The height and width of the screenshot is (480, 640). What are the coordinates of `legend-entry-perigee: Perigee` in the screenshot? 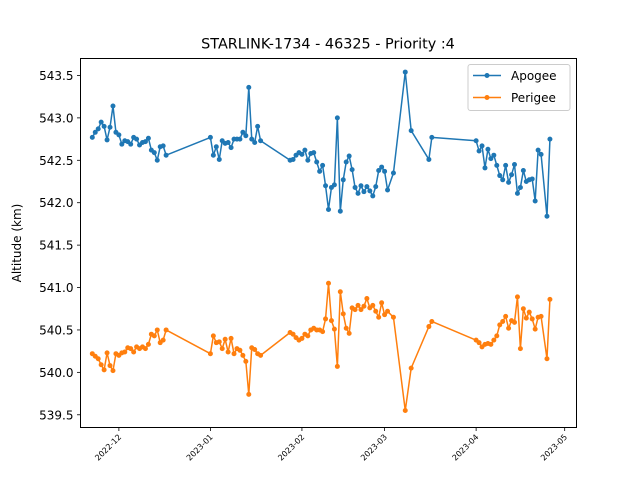 It's located at (514, 98).